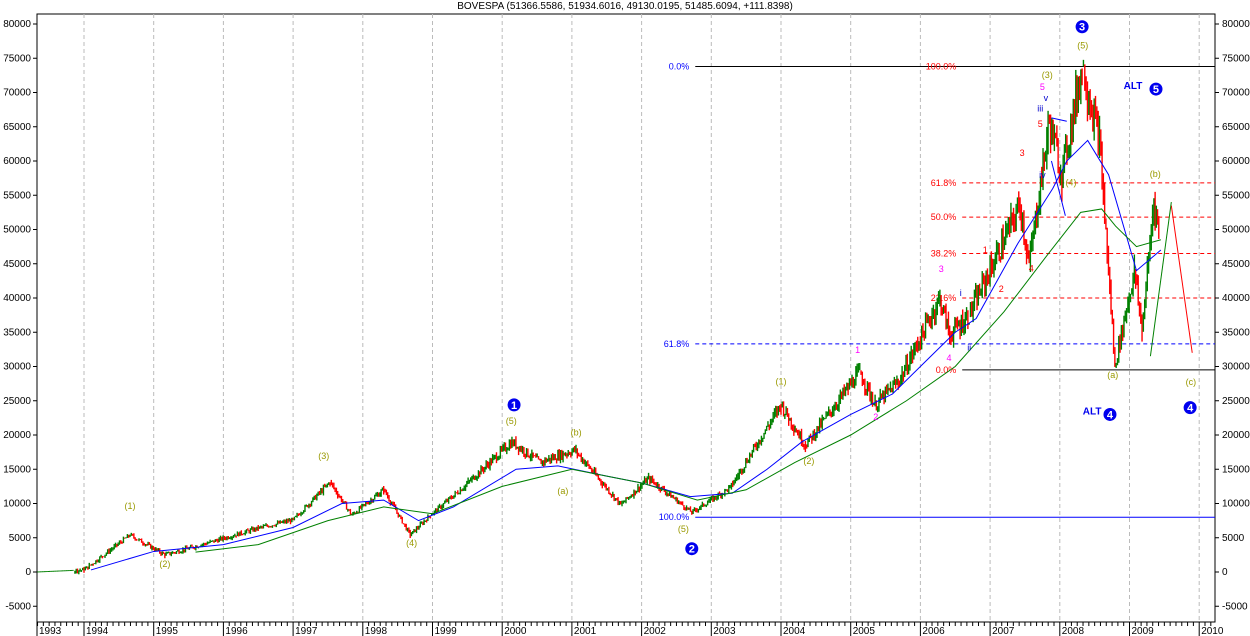 The height and width of the screenshot is (636, 1250). What do you see at coordinates (941, 66) in the screenshot?
I see `fib-level-label: 100.0%` at bounding box center [941, 66].